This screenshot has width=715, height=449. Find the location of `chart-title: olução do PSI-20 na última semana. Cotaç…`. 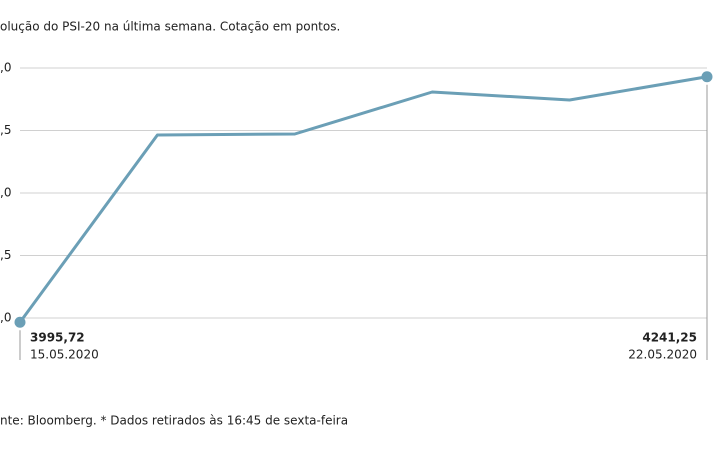

chart-title: olução do PSI-20 na última semana. Cotaç… is located at coordinates (170, 27).